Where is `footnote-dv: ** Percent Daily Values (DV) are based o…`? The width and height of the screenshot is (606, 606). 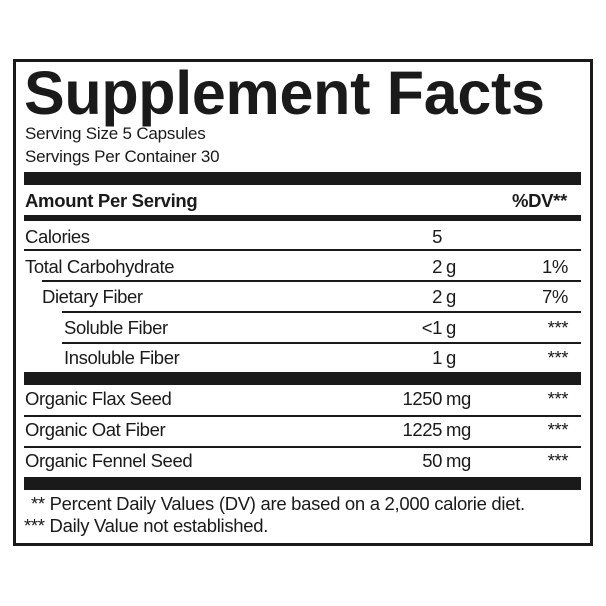 footnote-dv: ** Percent Daily Values (DV) are based o… is located at coordinates (278, 503).